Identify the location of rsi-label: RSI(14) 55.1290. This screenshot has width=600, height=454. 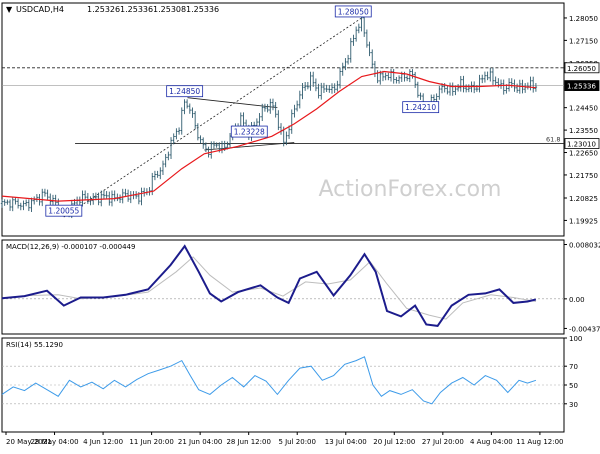
(34, 345).